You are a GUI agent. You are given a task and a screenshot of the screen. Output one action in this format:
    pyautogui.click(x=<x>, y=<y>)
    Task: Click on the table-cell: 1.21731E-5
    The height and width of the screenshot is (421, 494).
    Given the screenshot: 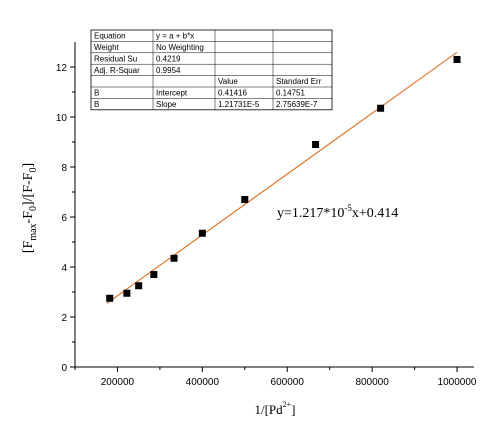 What is the action you would take?
    pyautogui.click(x=239, y=104)
    